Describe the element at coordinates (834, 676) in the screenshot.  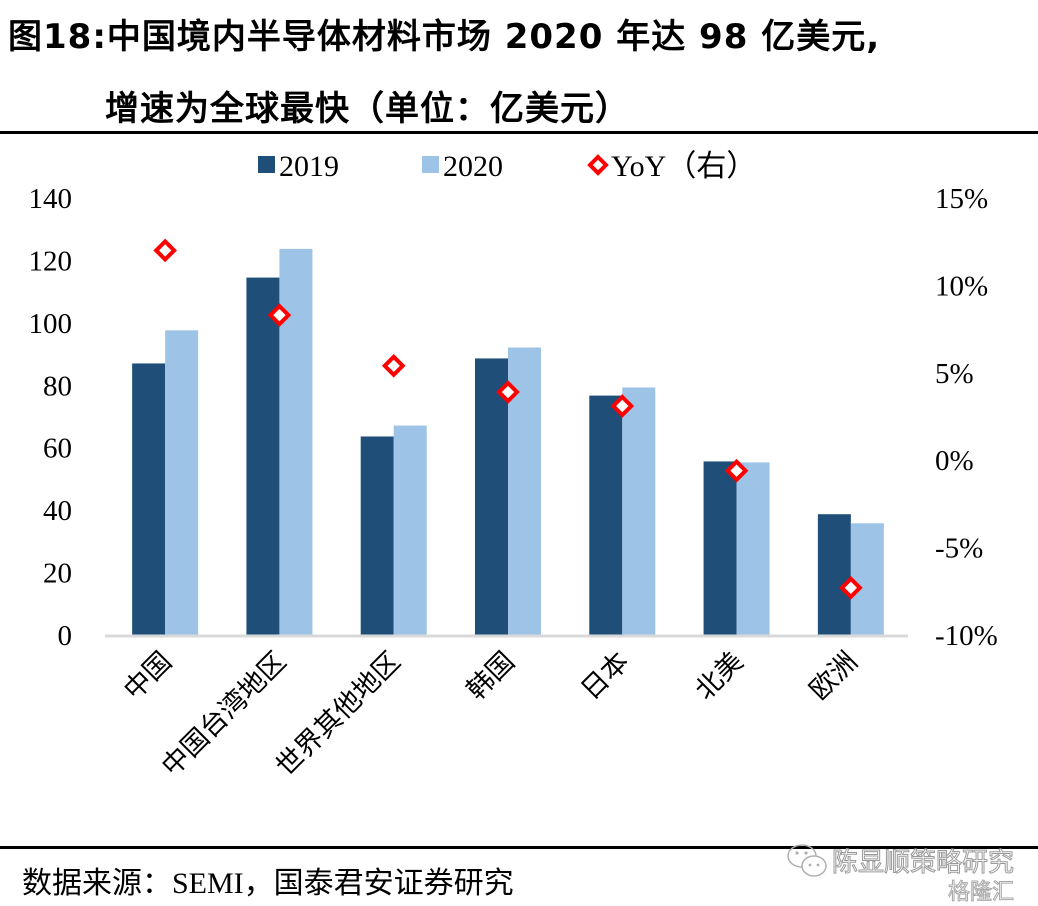
I see `category-label: 欧洲` at that location.